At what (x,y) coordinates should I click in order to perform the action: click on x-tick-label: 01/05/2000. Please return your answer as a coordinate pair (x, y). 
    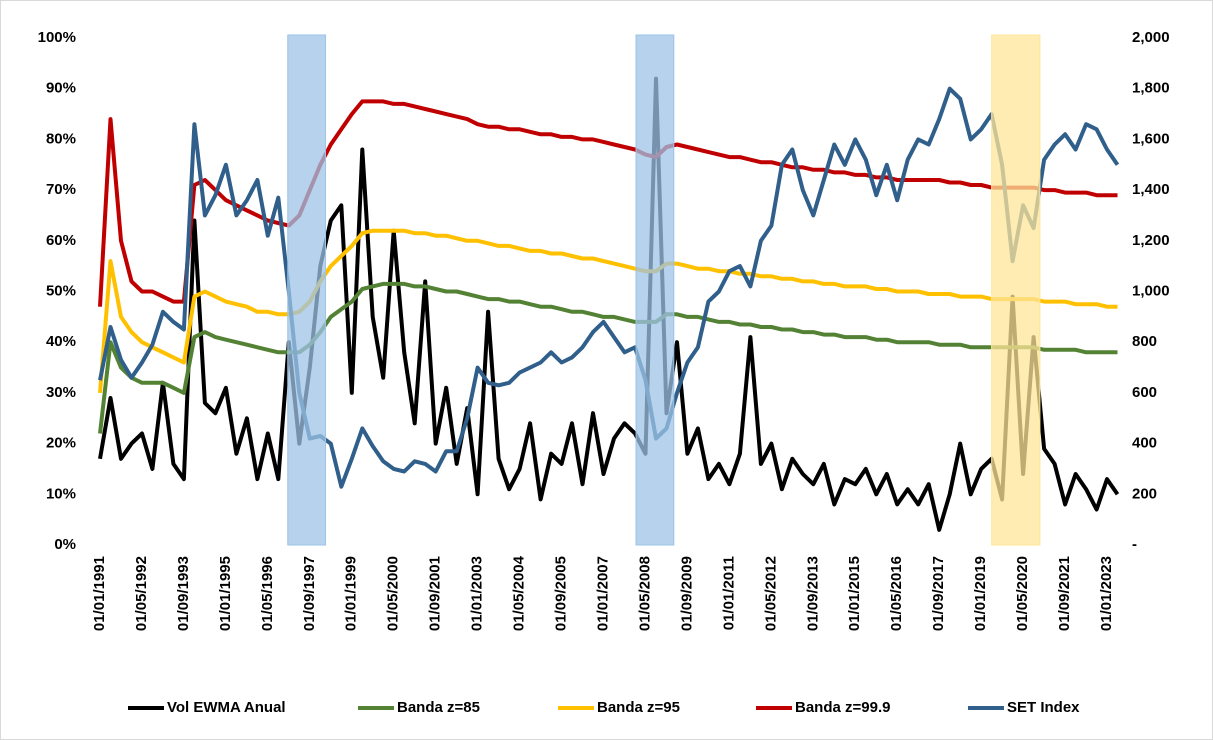
    Looking at the image, I should click on (393, 593).